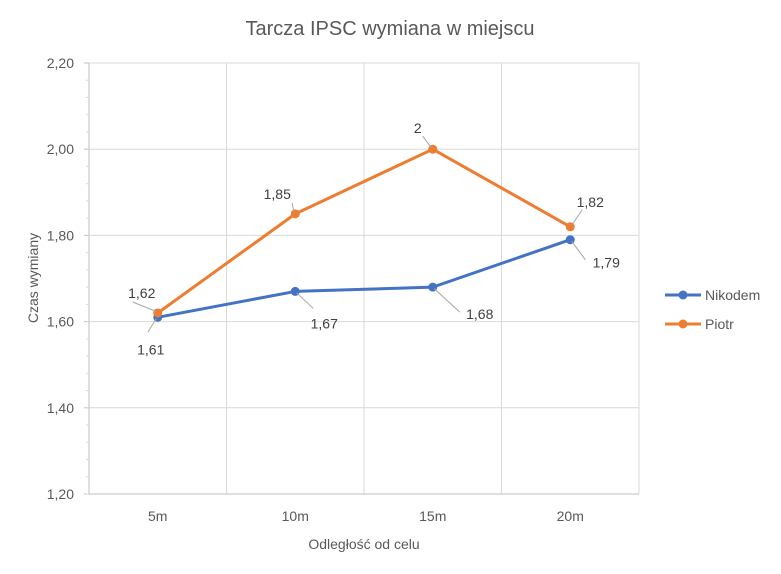 This screenshot has height=574, width=781. I want to click on chart-title: Tarcza IPSC wymiana w miejscu, so click(390, 29).